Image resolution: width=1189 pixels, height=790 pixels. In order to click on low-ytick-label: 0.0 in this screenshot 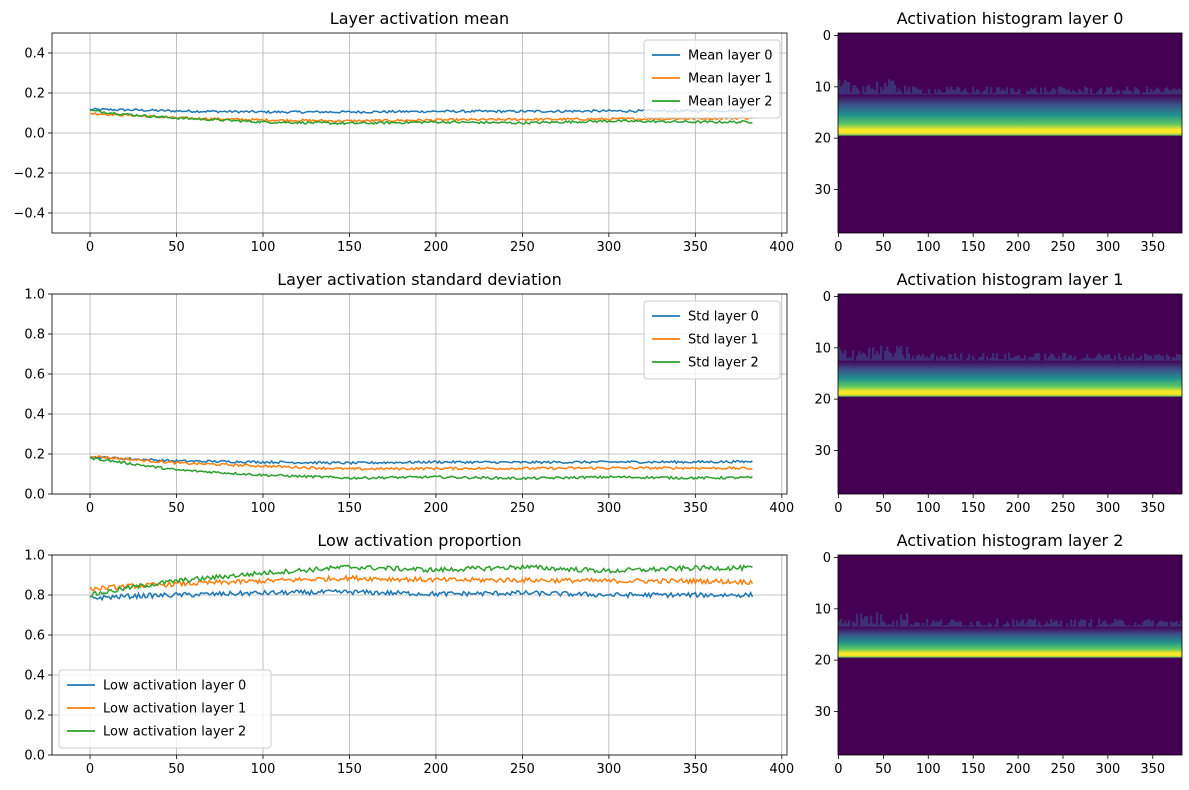, I will do `click(34, 756)`.